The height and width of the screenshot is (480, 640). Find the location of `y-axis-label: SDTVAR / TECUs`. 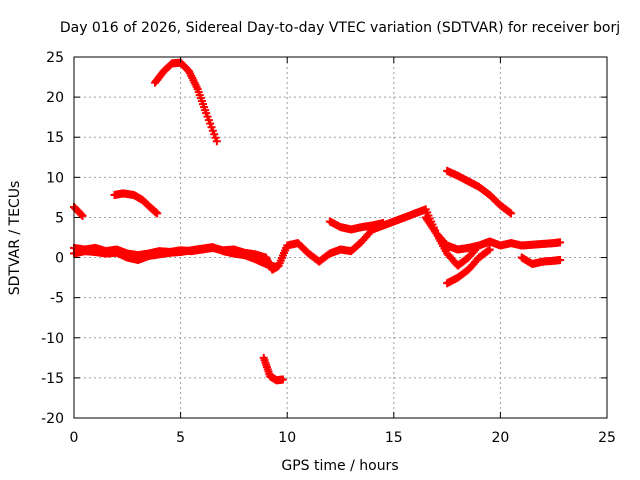

y-axis-label: SDTVAR / TECUs is located at coordinates (15, 238).